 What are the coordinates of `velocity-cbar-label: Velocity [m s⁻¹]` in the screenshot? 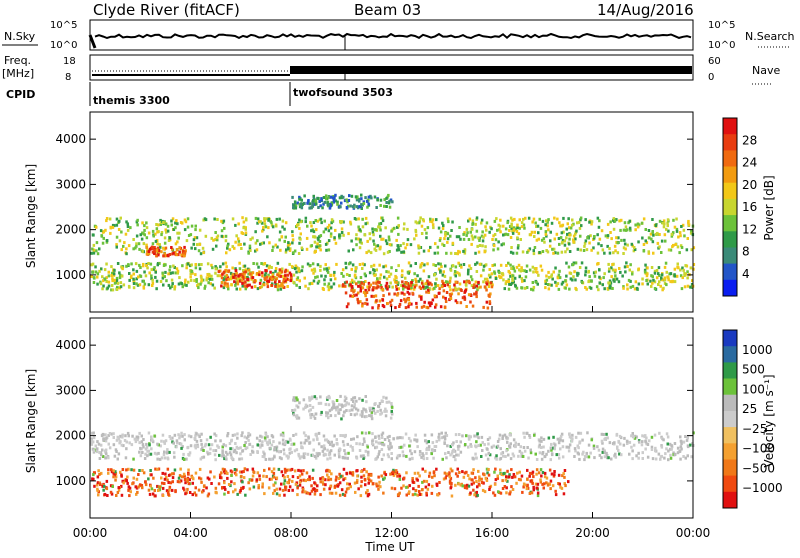 It's located at (769, 420).